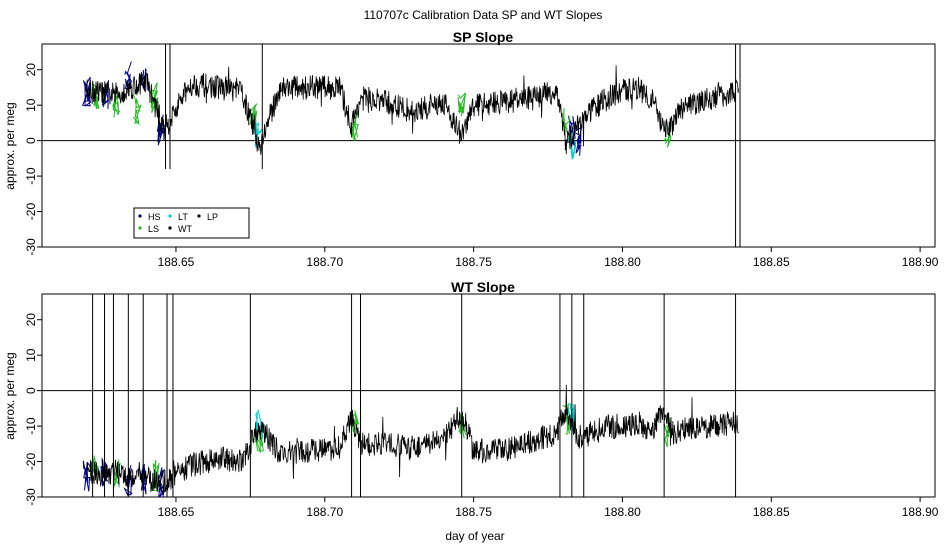 This screenshot has width=950, height=550. What do you see at coordinates (153, 229) in the screenshot?
I see `legend-label-ls: LS` at bounding box center [153, 229].